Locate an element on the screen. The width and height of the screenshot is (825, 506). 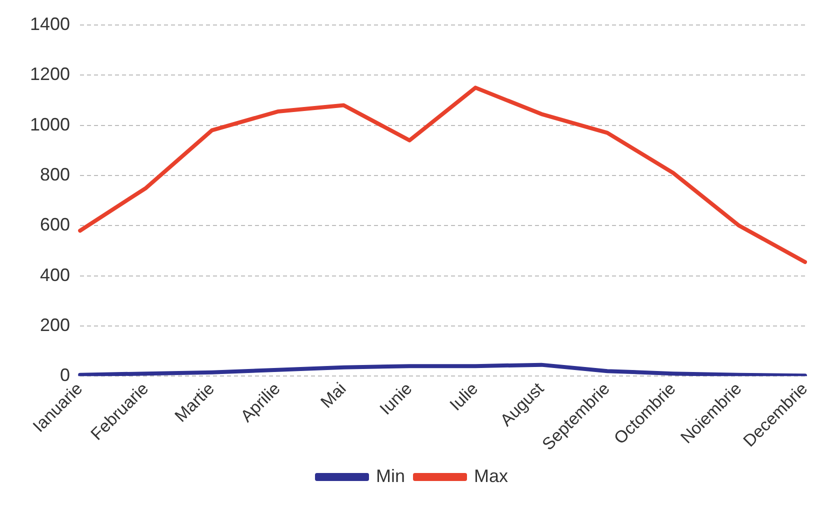
legend-label: Min is located at coordinates (391, 476).